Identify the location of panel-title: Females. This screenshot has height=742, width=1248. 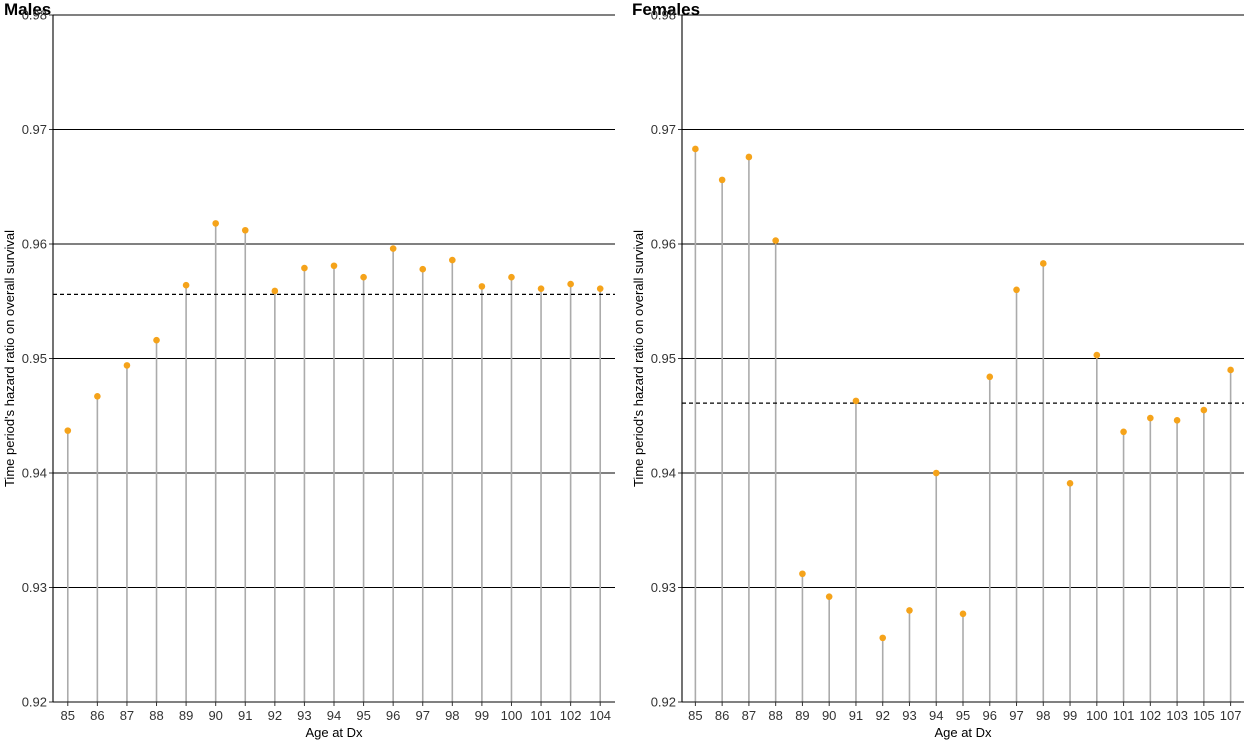
(666, 9).